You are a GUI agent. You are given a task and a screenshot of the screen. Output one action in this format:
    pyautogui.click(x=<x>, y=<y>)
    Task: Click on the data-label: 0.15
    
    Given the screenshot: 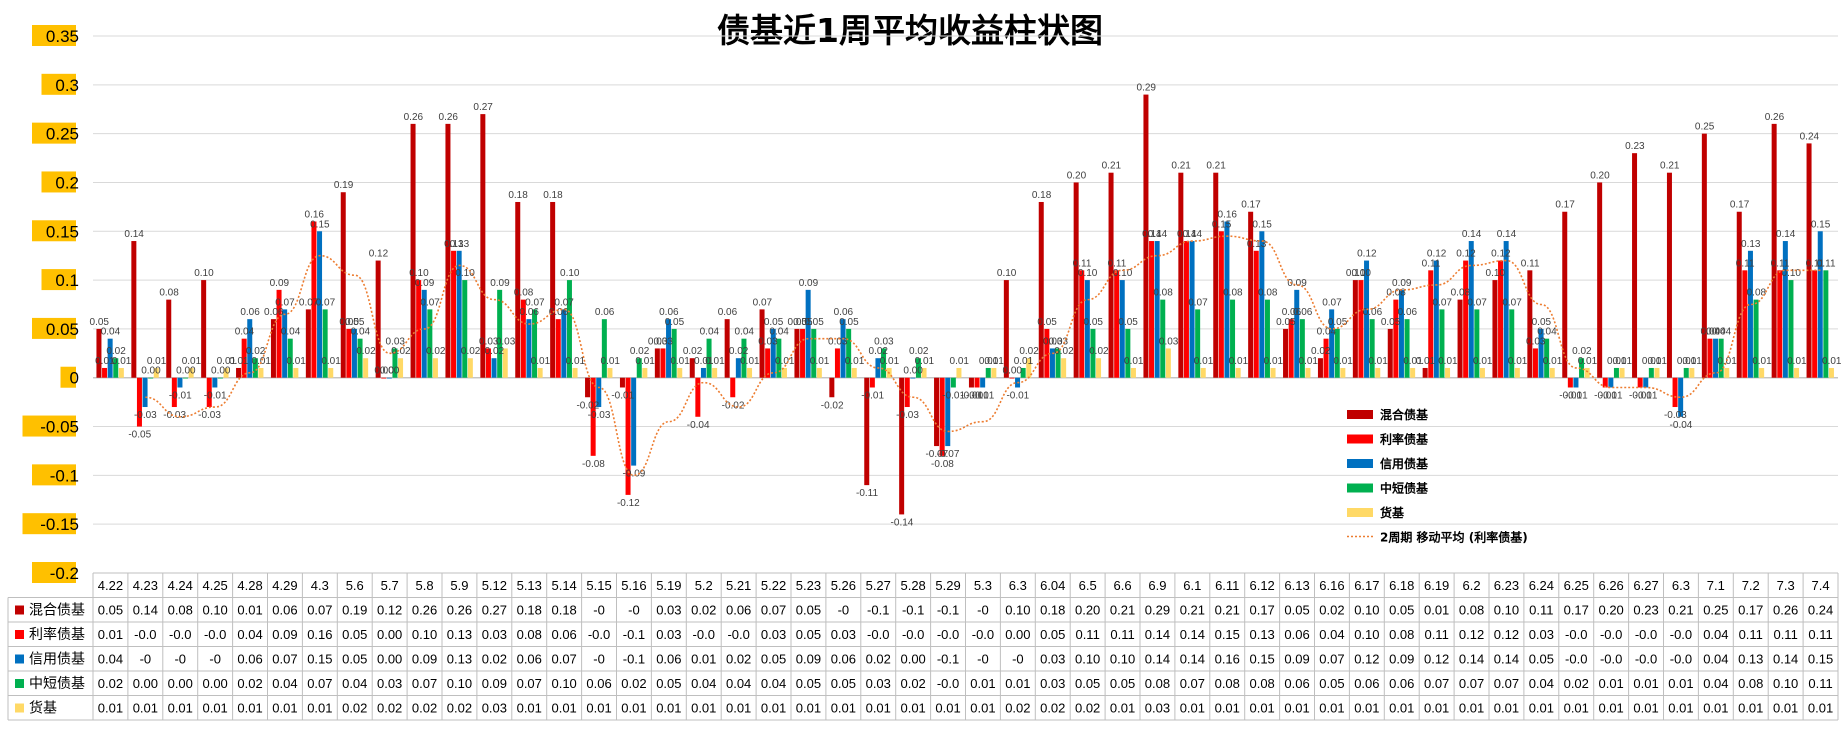 What is the action you would take?
    pyautogui.click(x=320, y=224)
    